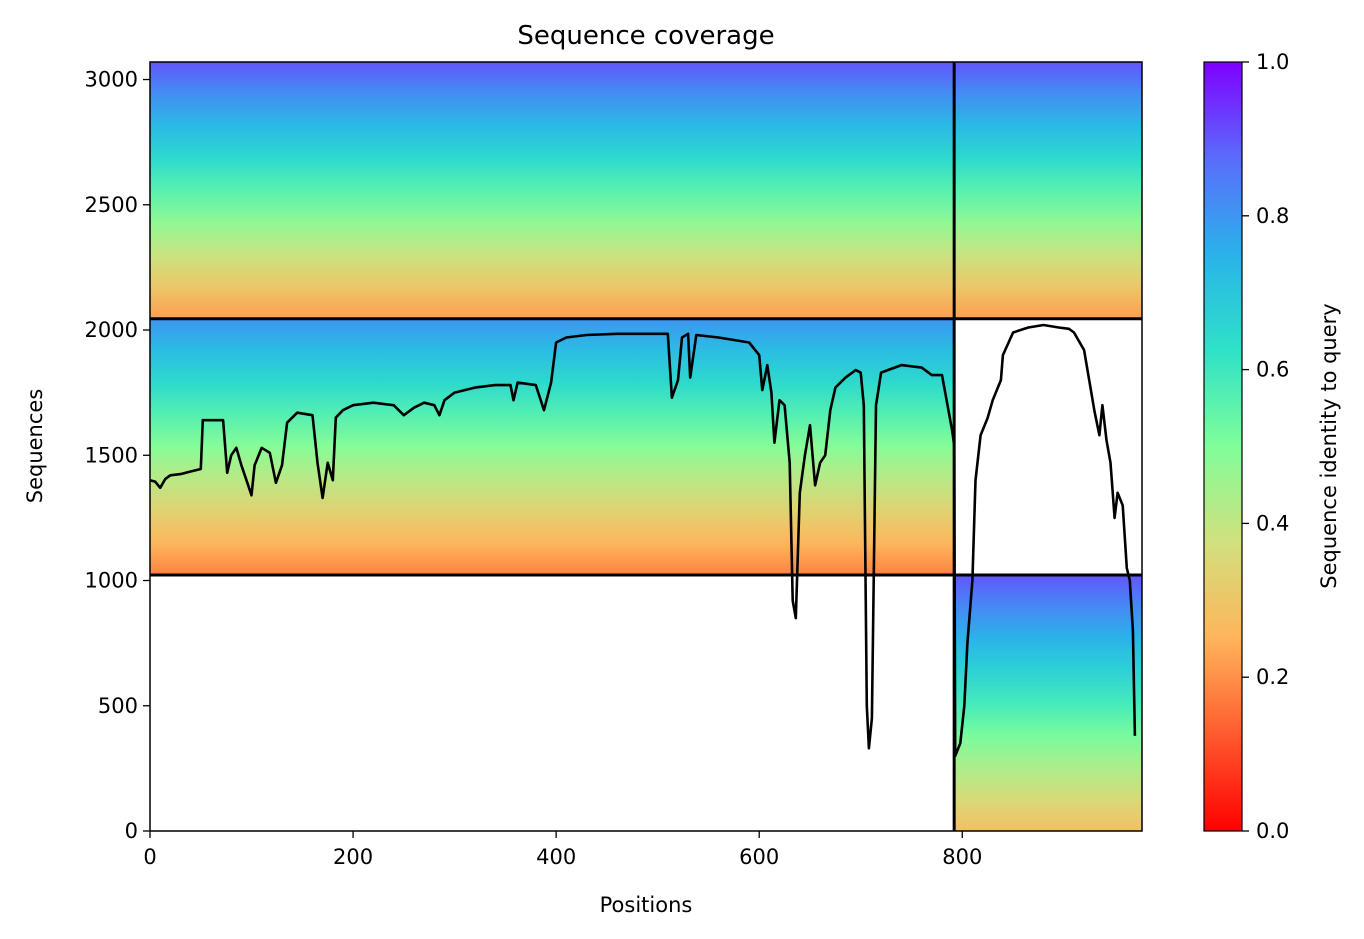  What do you see at coordinates (111, 581) in the screenshot?
I see `y-tick-label: 1000` at bounding box center [111, 581].